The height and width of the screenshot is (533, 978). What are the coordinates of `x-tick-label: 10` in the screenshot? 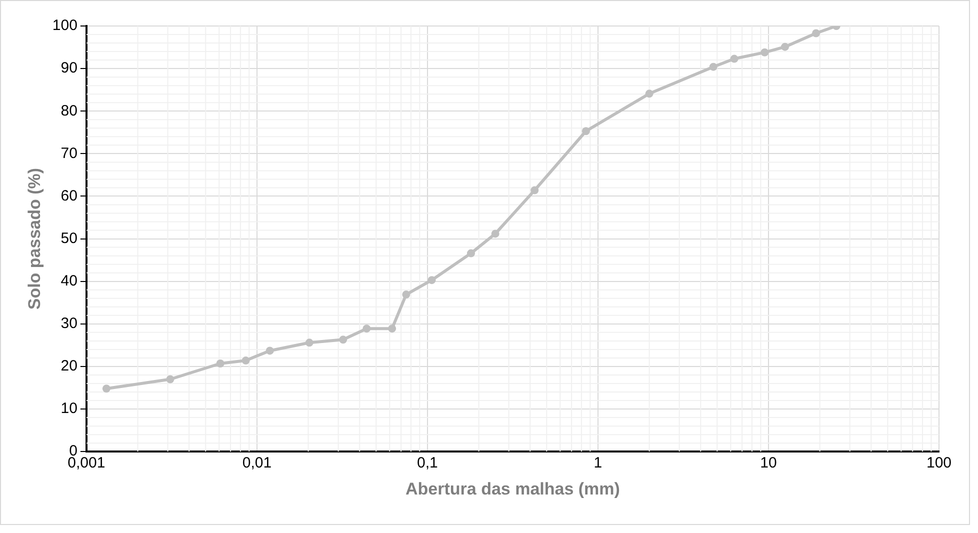 It's located at (768, 463).